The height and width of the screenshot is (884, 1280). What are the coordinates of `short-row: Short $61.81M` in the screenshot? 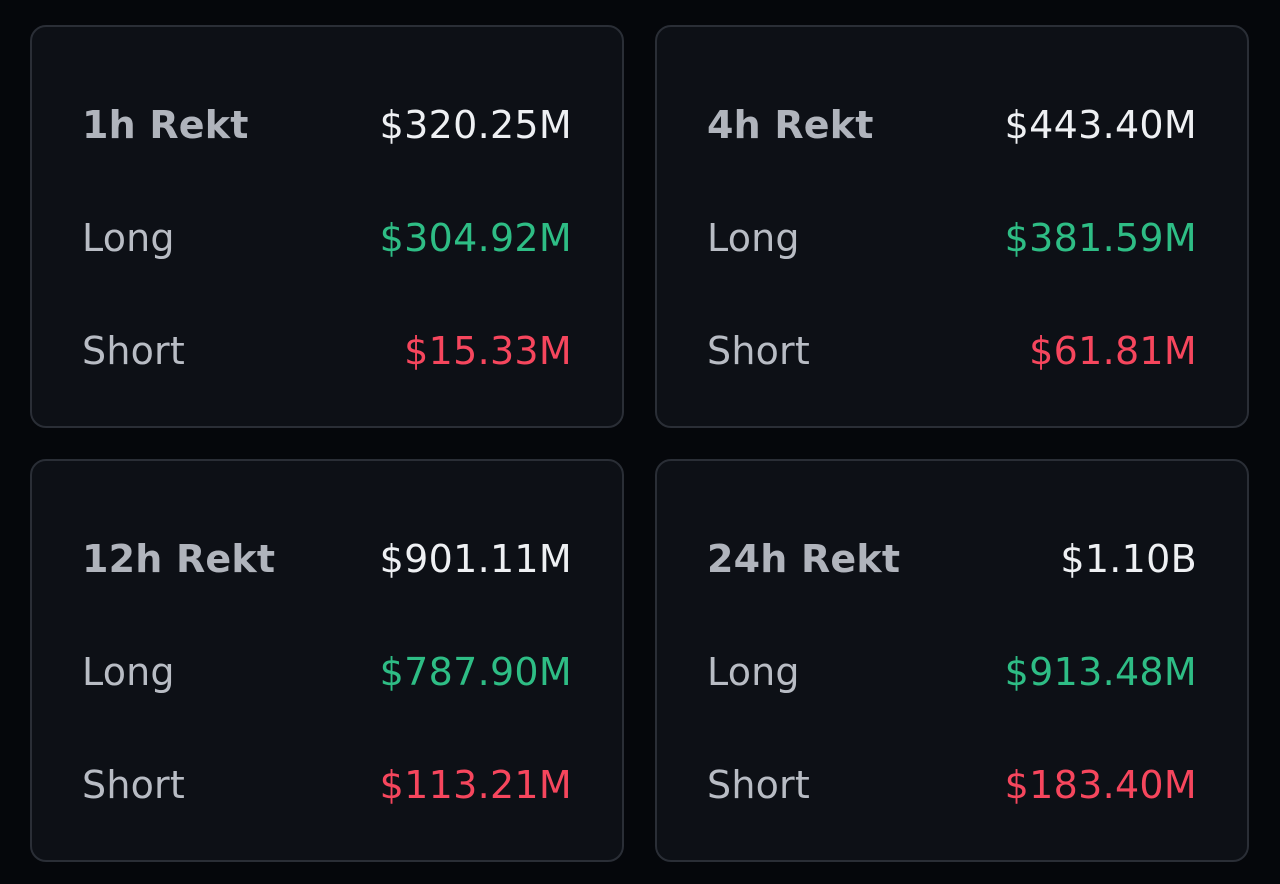 It's located at (952, 351).